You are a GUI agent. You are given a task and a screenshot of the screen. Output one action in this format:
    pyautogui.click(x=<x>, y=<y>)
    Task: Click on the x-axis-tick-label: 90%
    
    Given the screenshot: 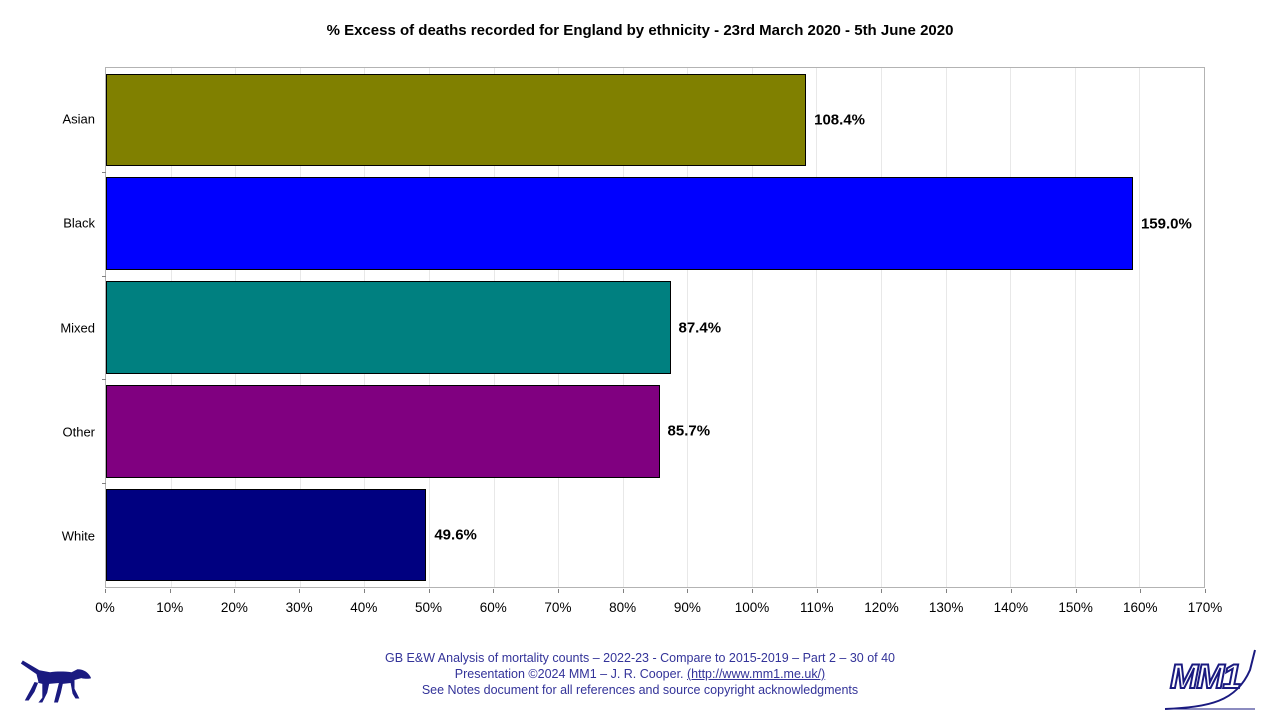 What is the action you would take?
    pyautogui.click(x=687, y=607)
    